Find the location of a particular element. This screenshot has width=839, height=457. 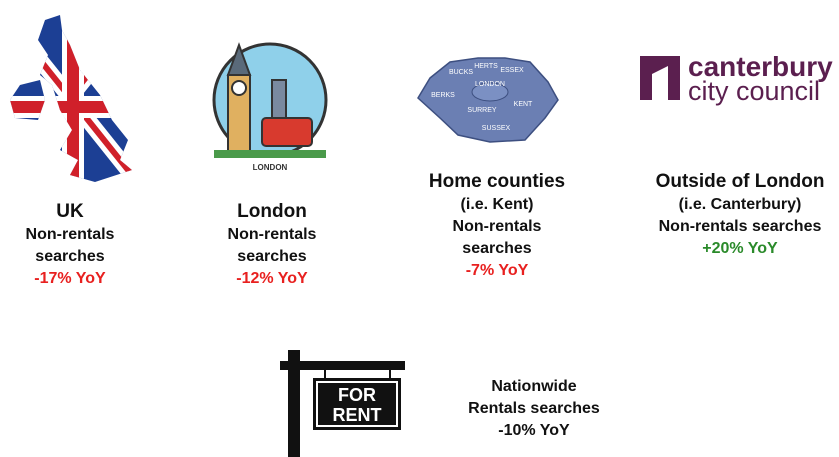

rentals-text: Nationwide Rentals searches -10% YoY is located at coordinates (534, 409).